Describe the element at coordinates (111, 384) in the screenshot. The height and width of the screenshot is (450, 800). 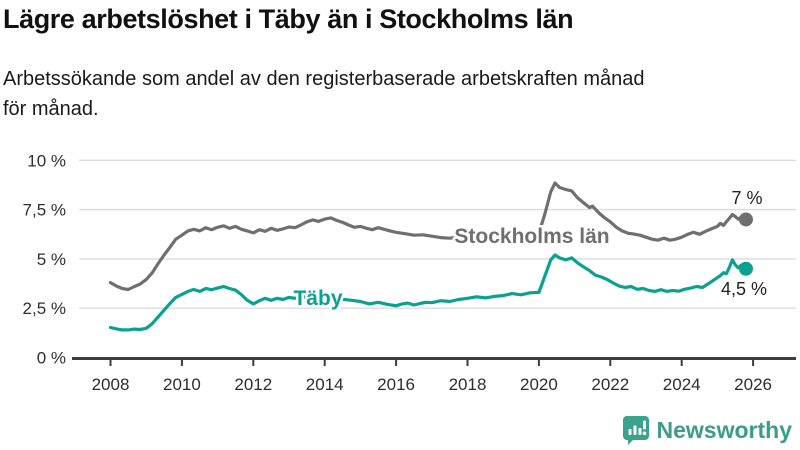
I see `x-axis-tick-label: 2008` at that location.